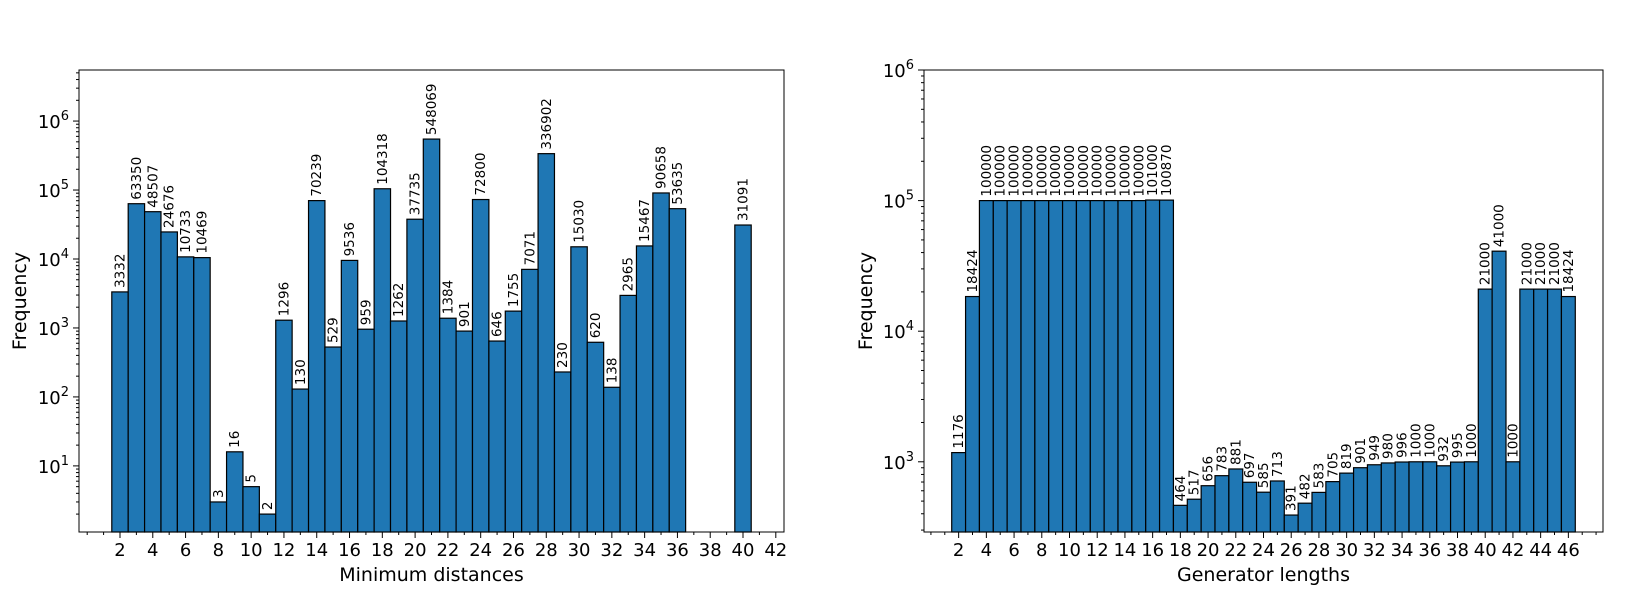 This screenshot has height=595, width=1639. Describe the element at coordinates (481, 174) in the screenshot. I see `data-label: 72800` at that location.